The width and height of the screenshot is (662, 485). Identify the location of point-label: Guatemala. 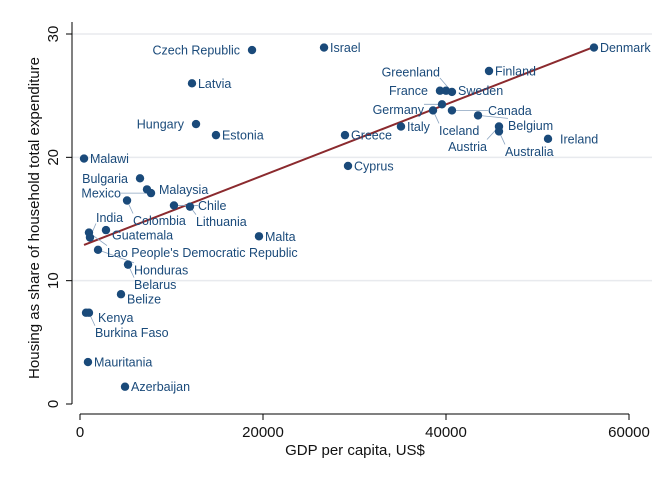
(142, 236).